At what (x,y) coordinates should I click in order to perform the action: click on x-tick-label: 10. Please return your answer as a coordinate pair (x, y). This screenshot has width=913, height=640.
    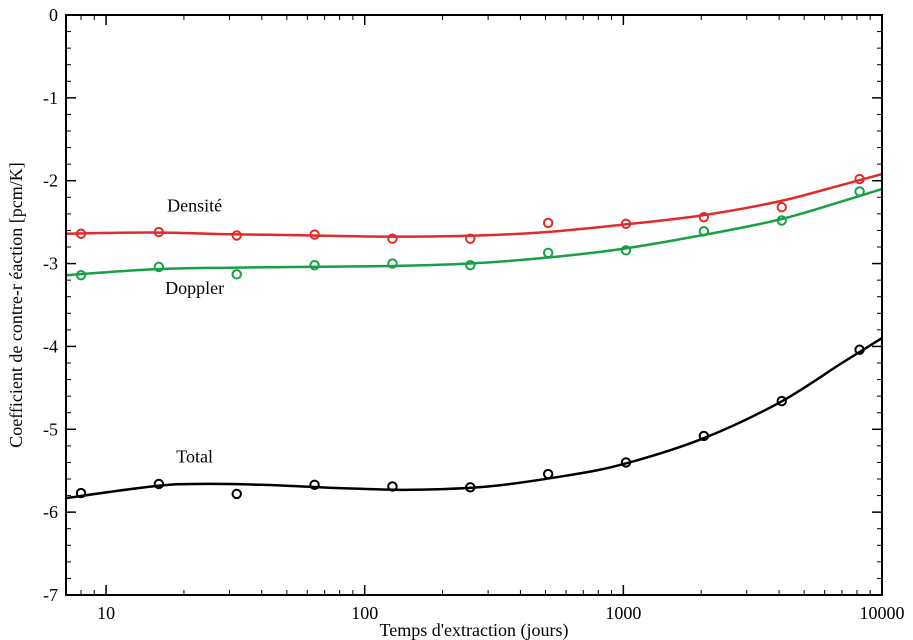
    Looking at the image, I should click on (106, 613).